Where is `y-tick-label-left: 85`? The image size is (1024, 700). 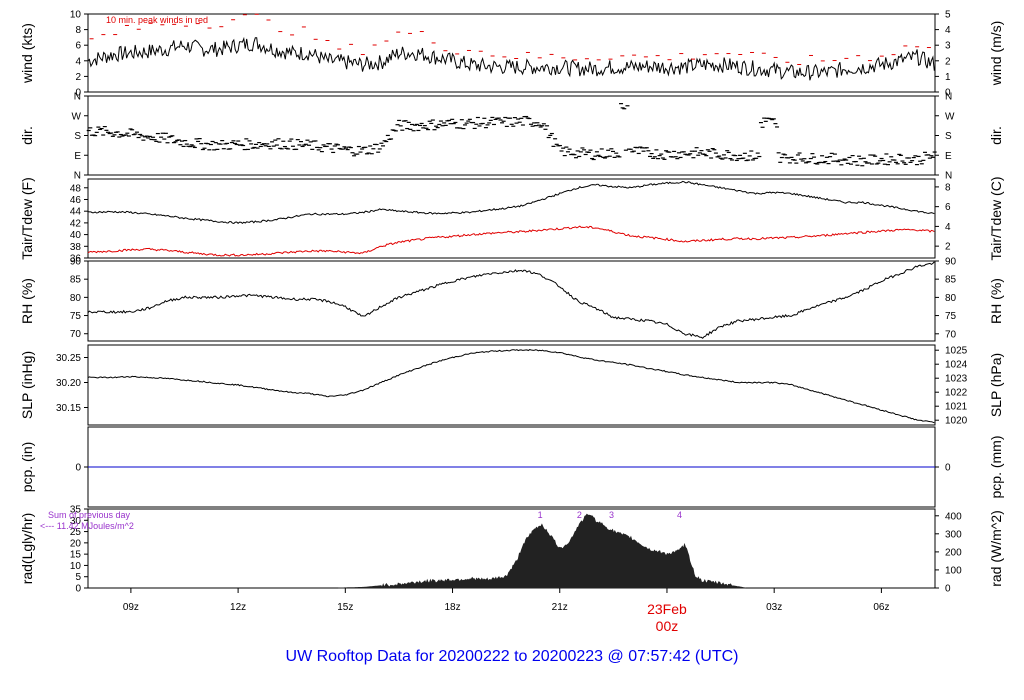 y-tick-label-left: 85 is located at coordinates (76, 280).